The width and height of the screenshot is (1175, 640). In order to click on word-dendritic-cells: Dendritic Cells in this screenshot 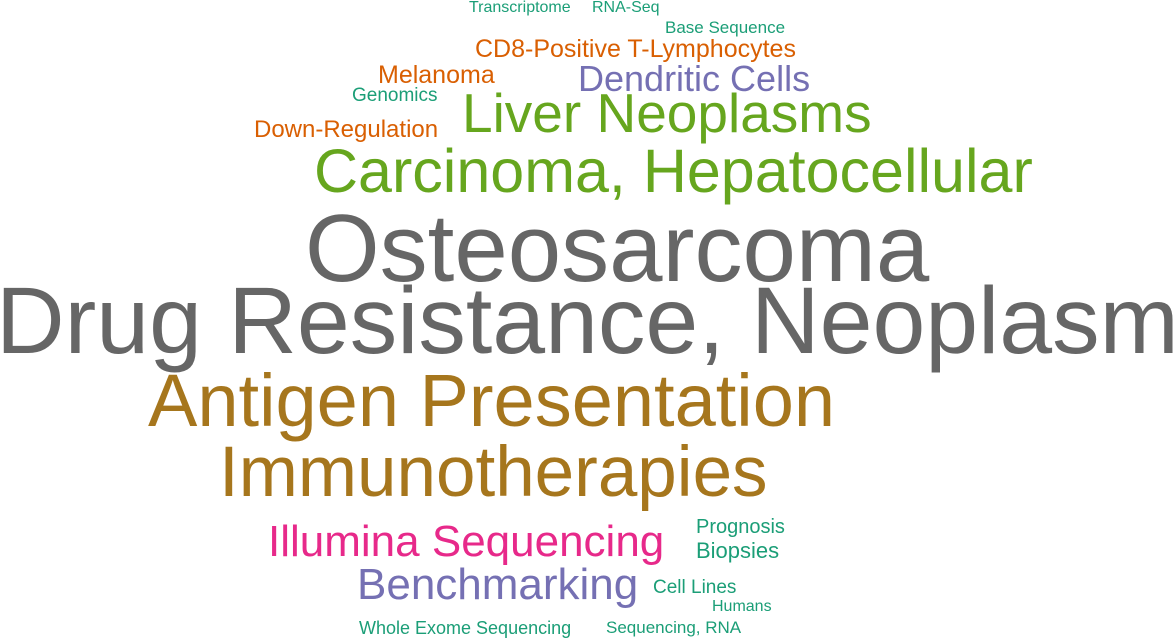, I will do `click(694, 78)`.